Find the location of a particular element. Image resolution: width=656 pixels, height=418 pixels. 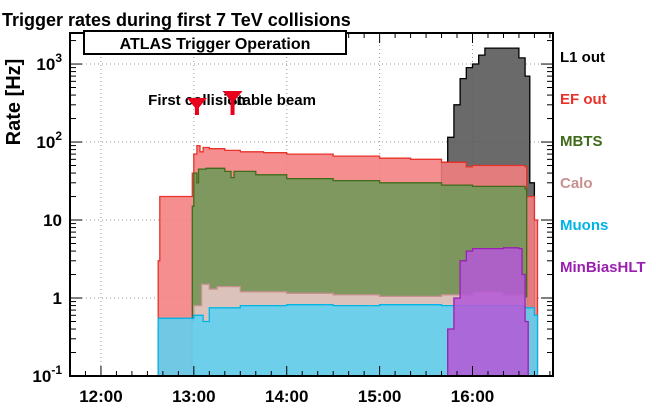

legend-entry-0: L1 out is located at coordinates (582, 57).